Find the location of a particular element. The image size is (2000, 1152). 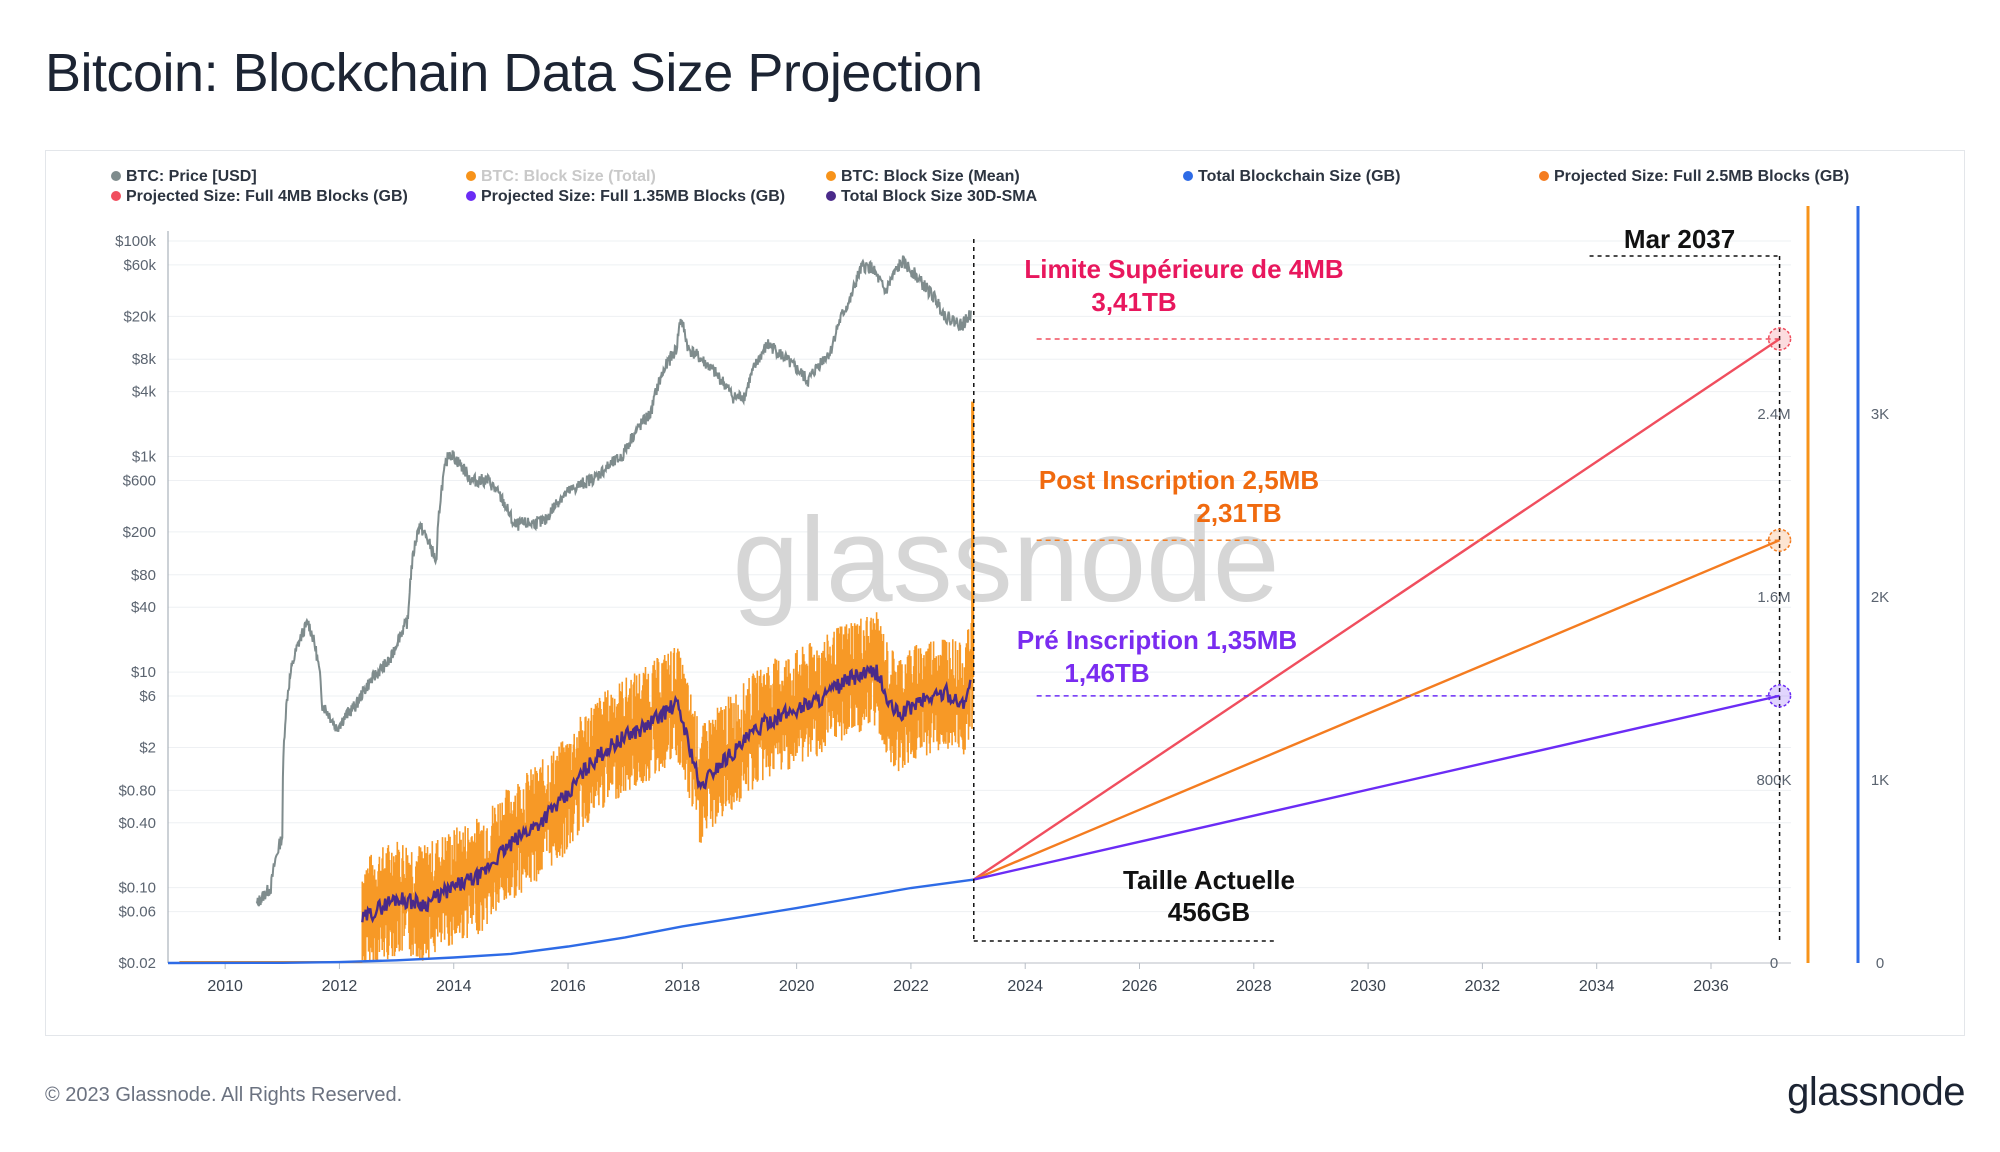

x-tick-label: 2030 is located at coordinates (1368, 986).